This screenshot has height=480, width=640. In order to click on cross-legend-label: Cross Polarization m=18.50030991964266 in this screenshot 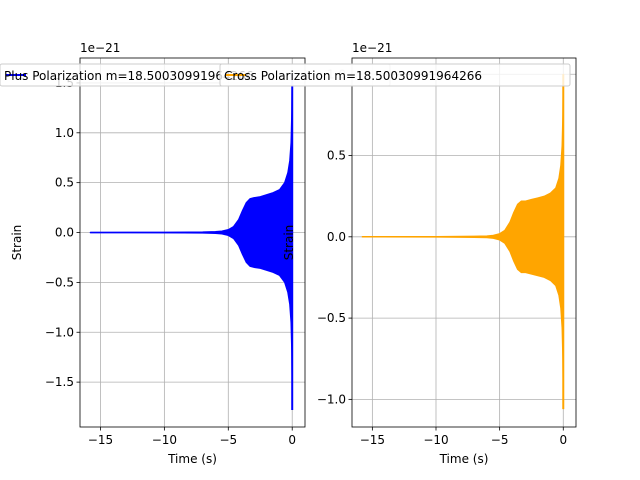, I will do `click(353, 76)`.